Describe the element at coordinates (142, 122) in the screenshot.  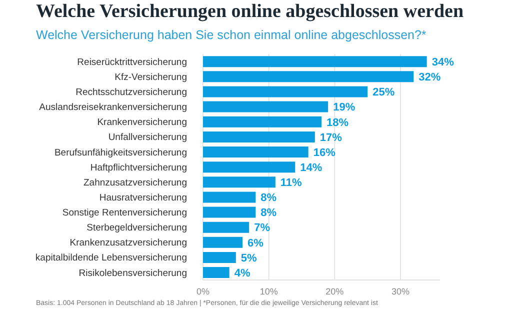
I see `y-tick-label: Krankenversicherung` at that location.